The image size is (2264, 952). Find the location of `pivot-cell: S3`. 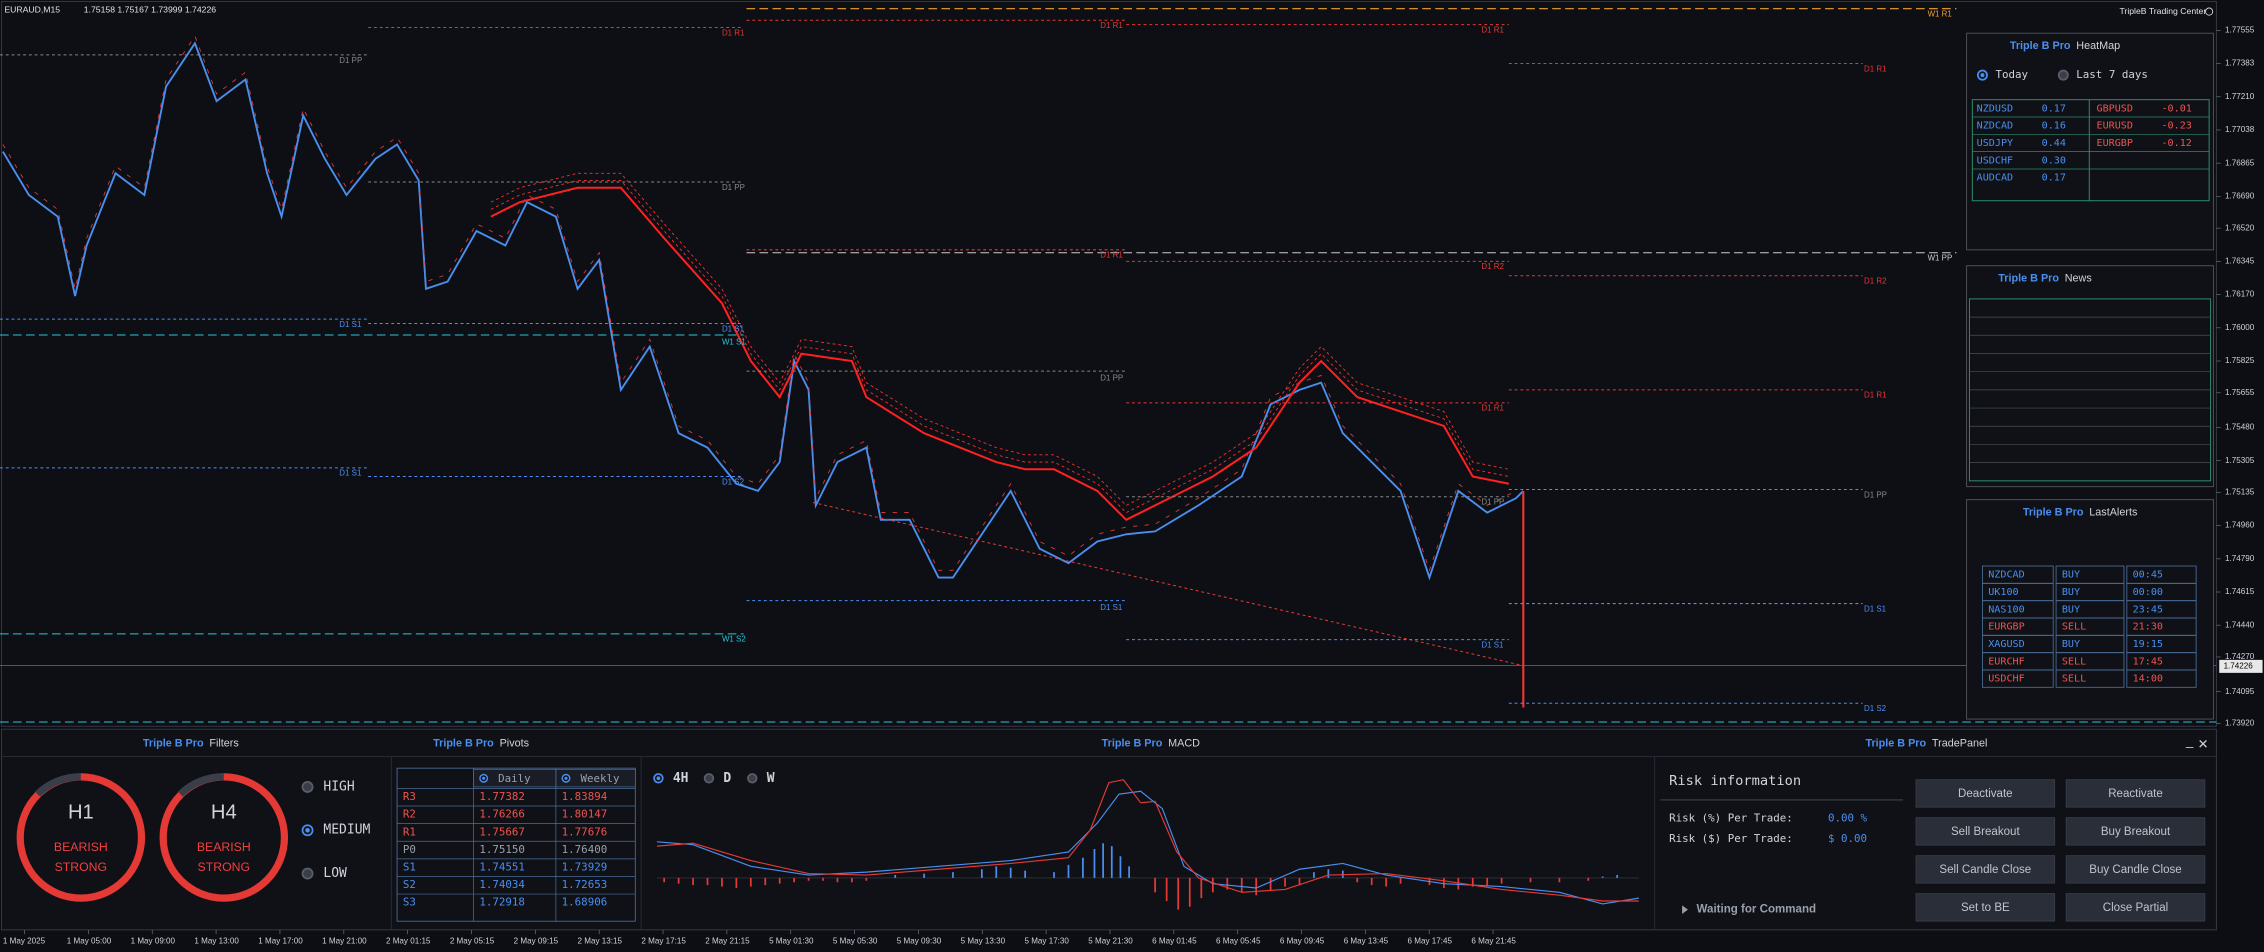

pivot-cell: S3 is located at coordinates (409, 902).